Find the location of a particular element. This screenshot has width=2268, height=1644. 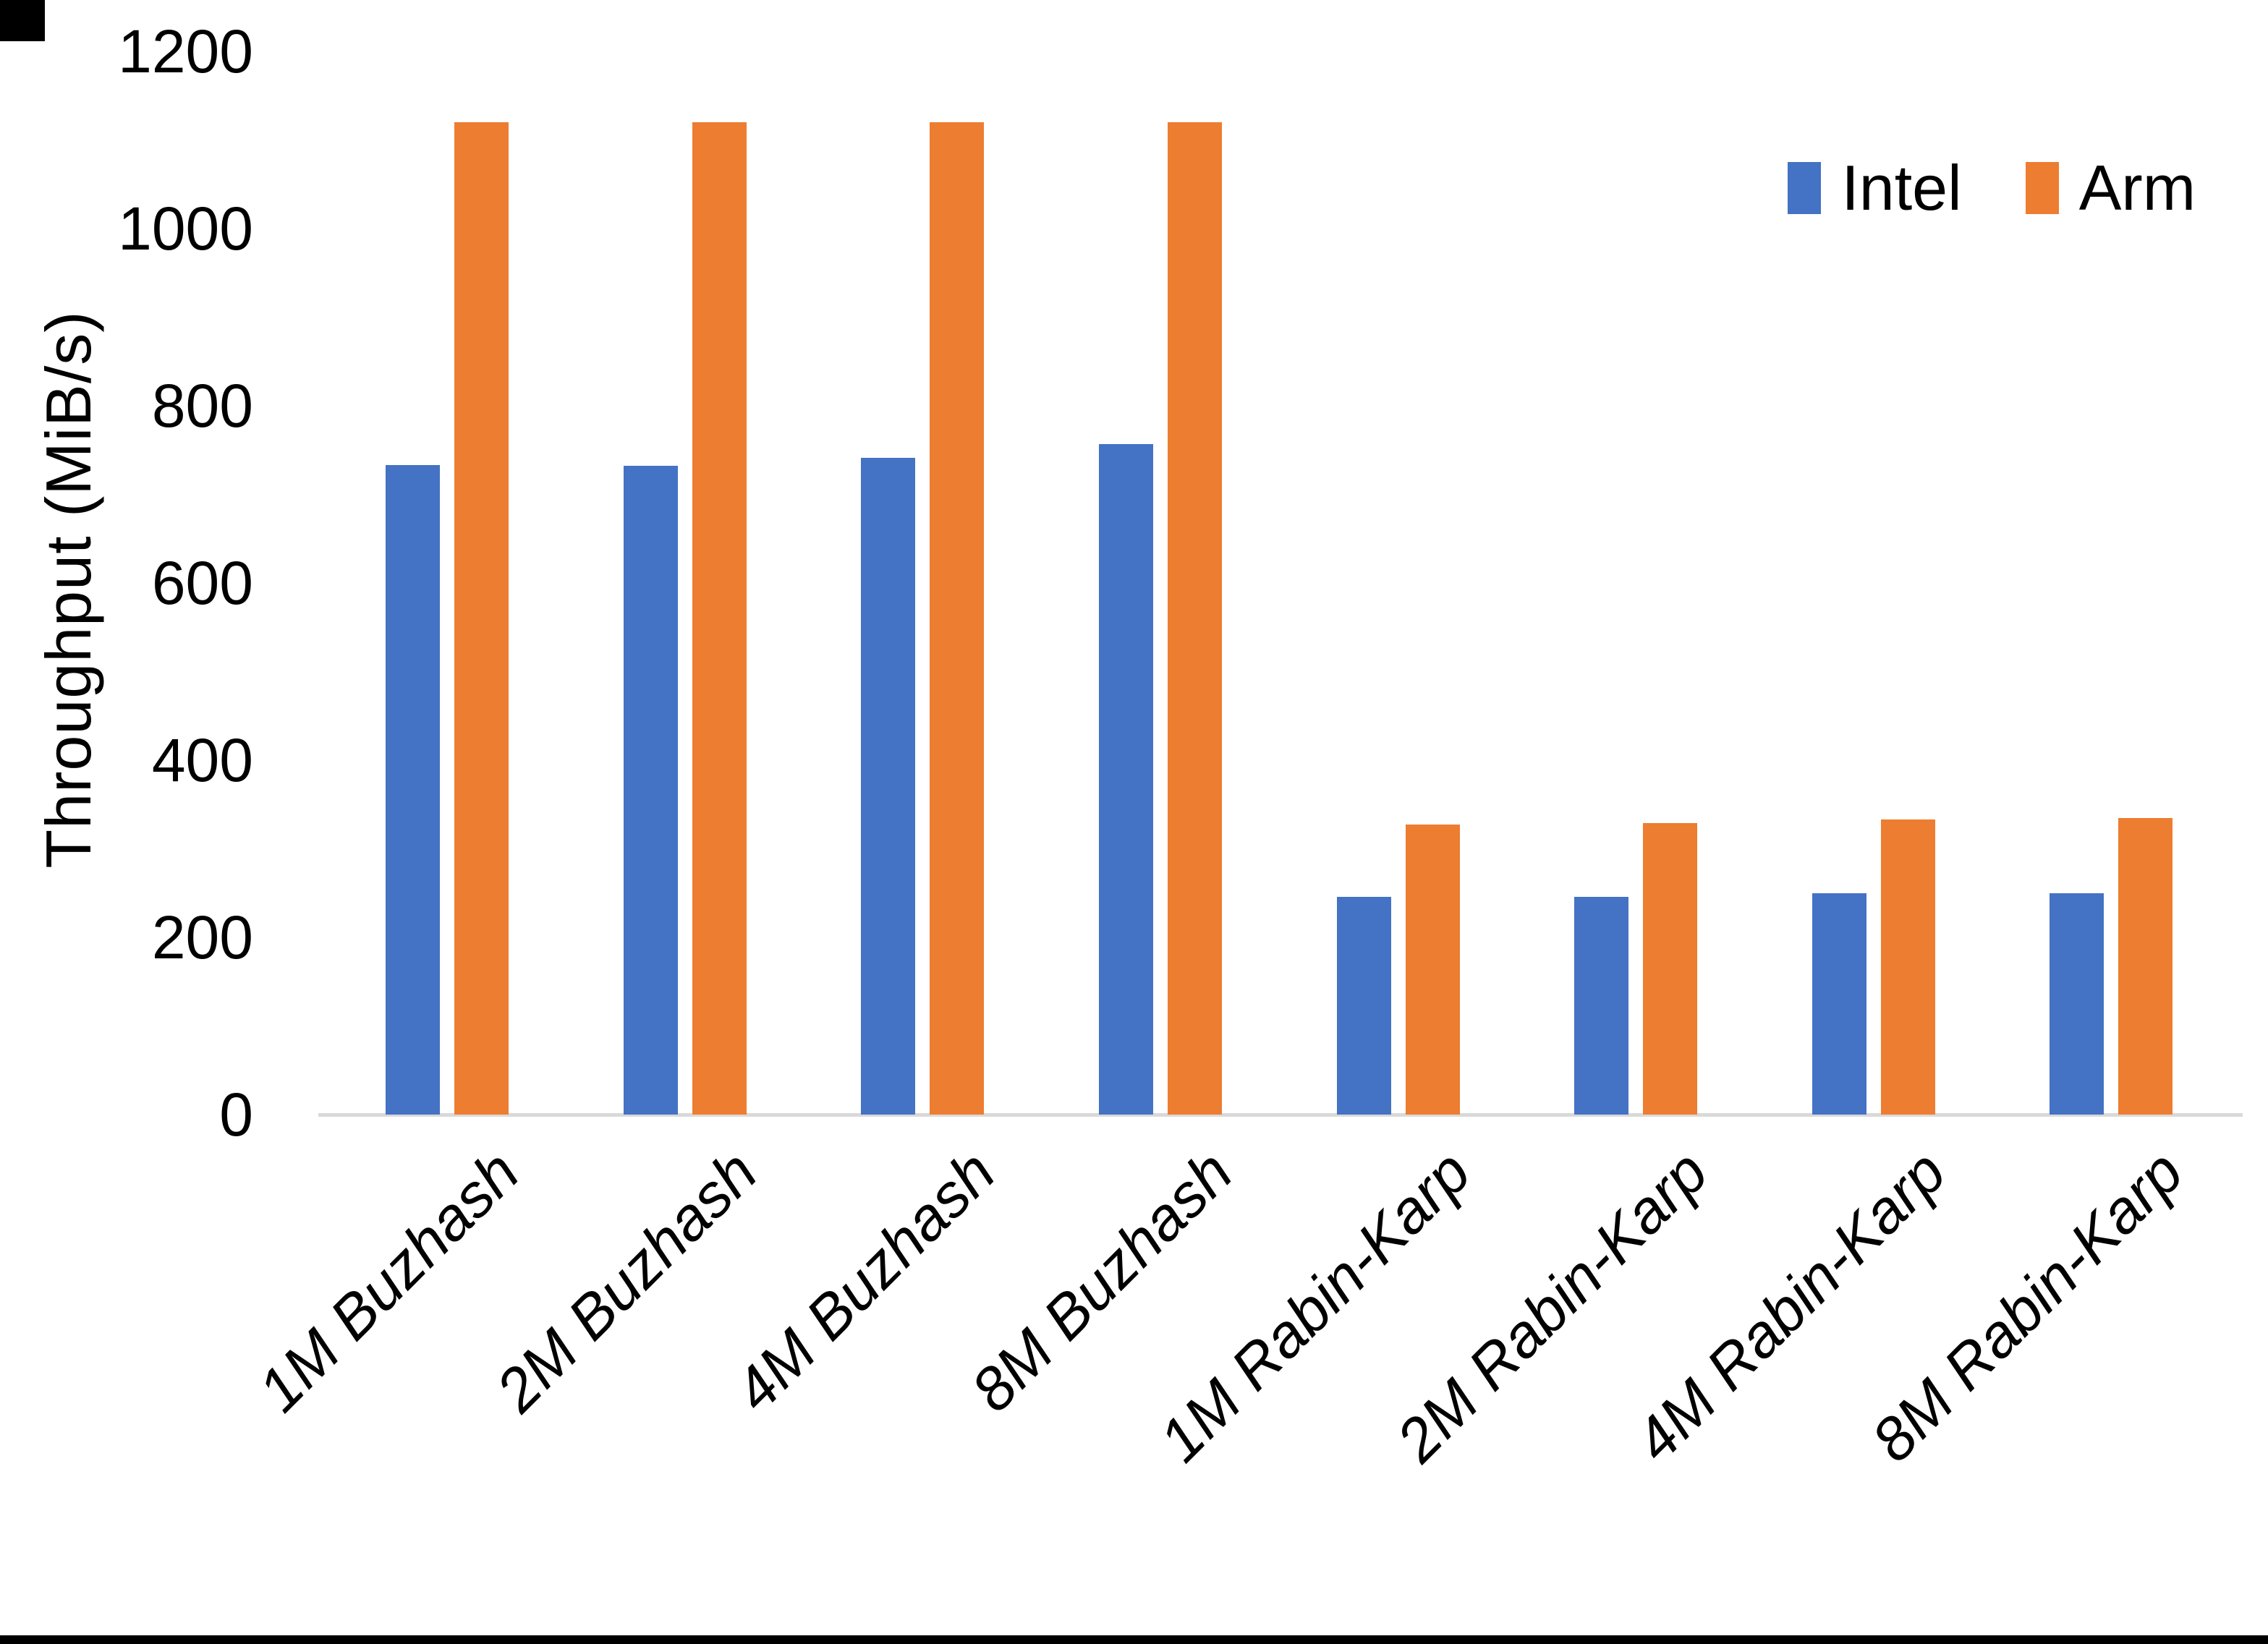

bar-intel-2m-rabin-karp is located at coordinates (1601, 1005).